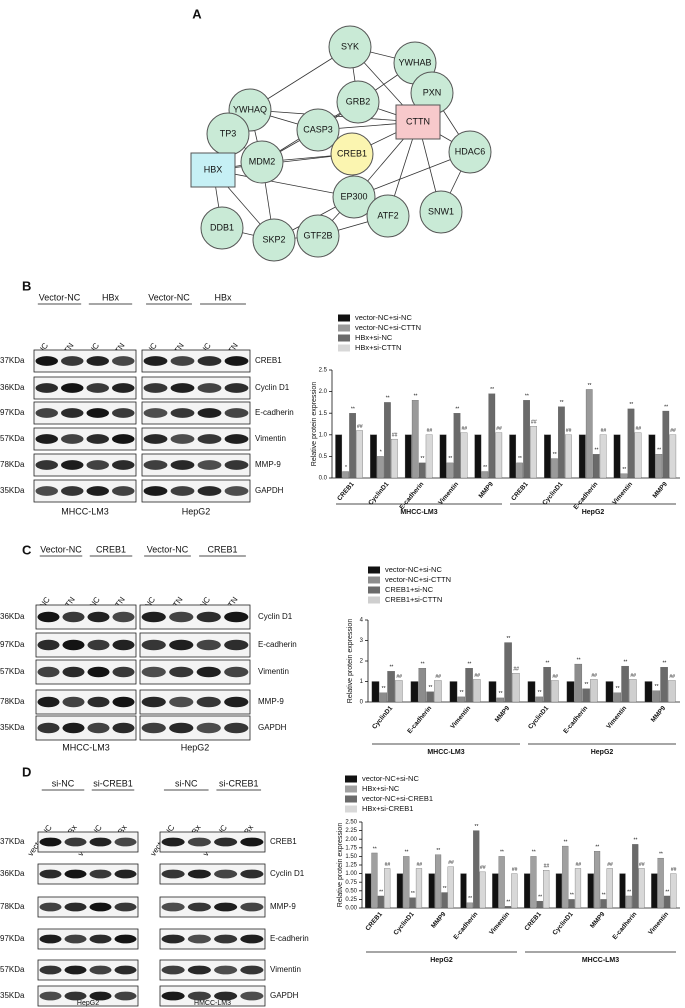 This screenshot has width=685, height=1008. Describe the element at coordinates (86, 747) in the screenshot. I see `cell-line-label: MHCC-LM3` at that location.